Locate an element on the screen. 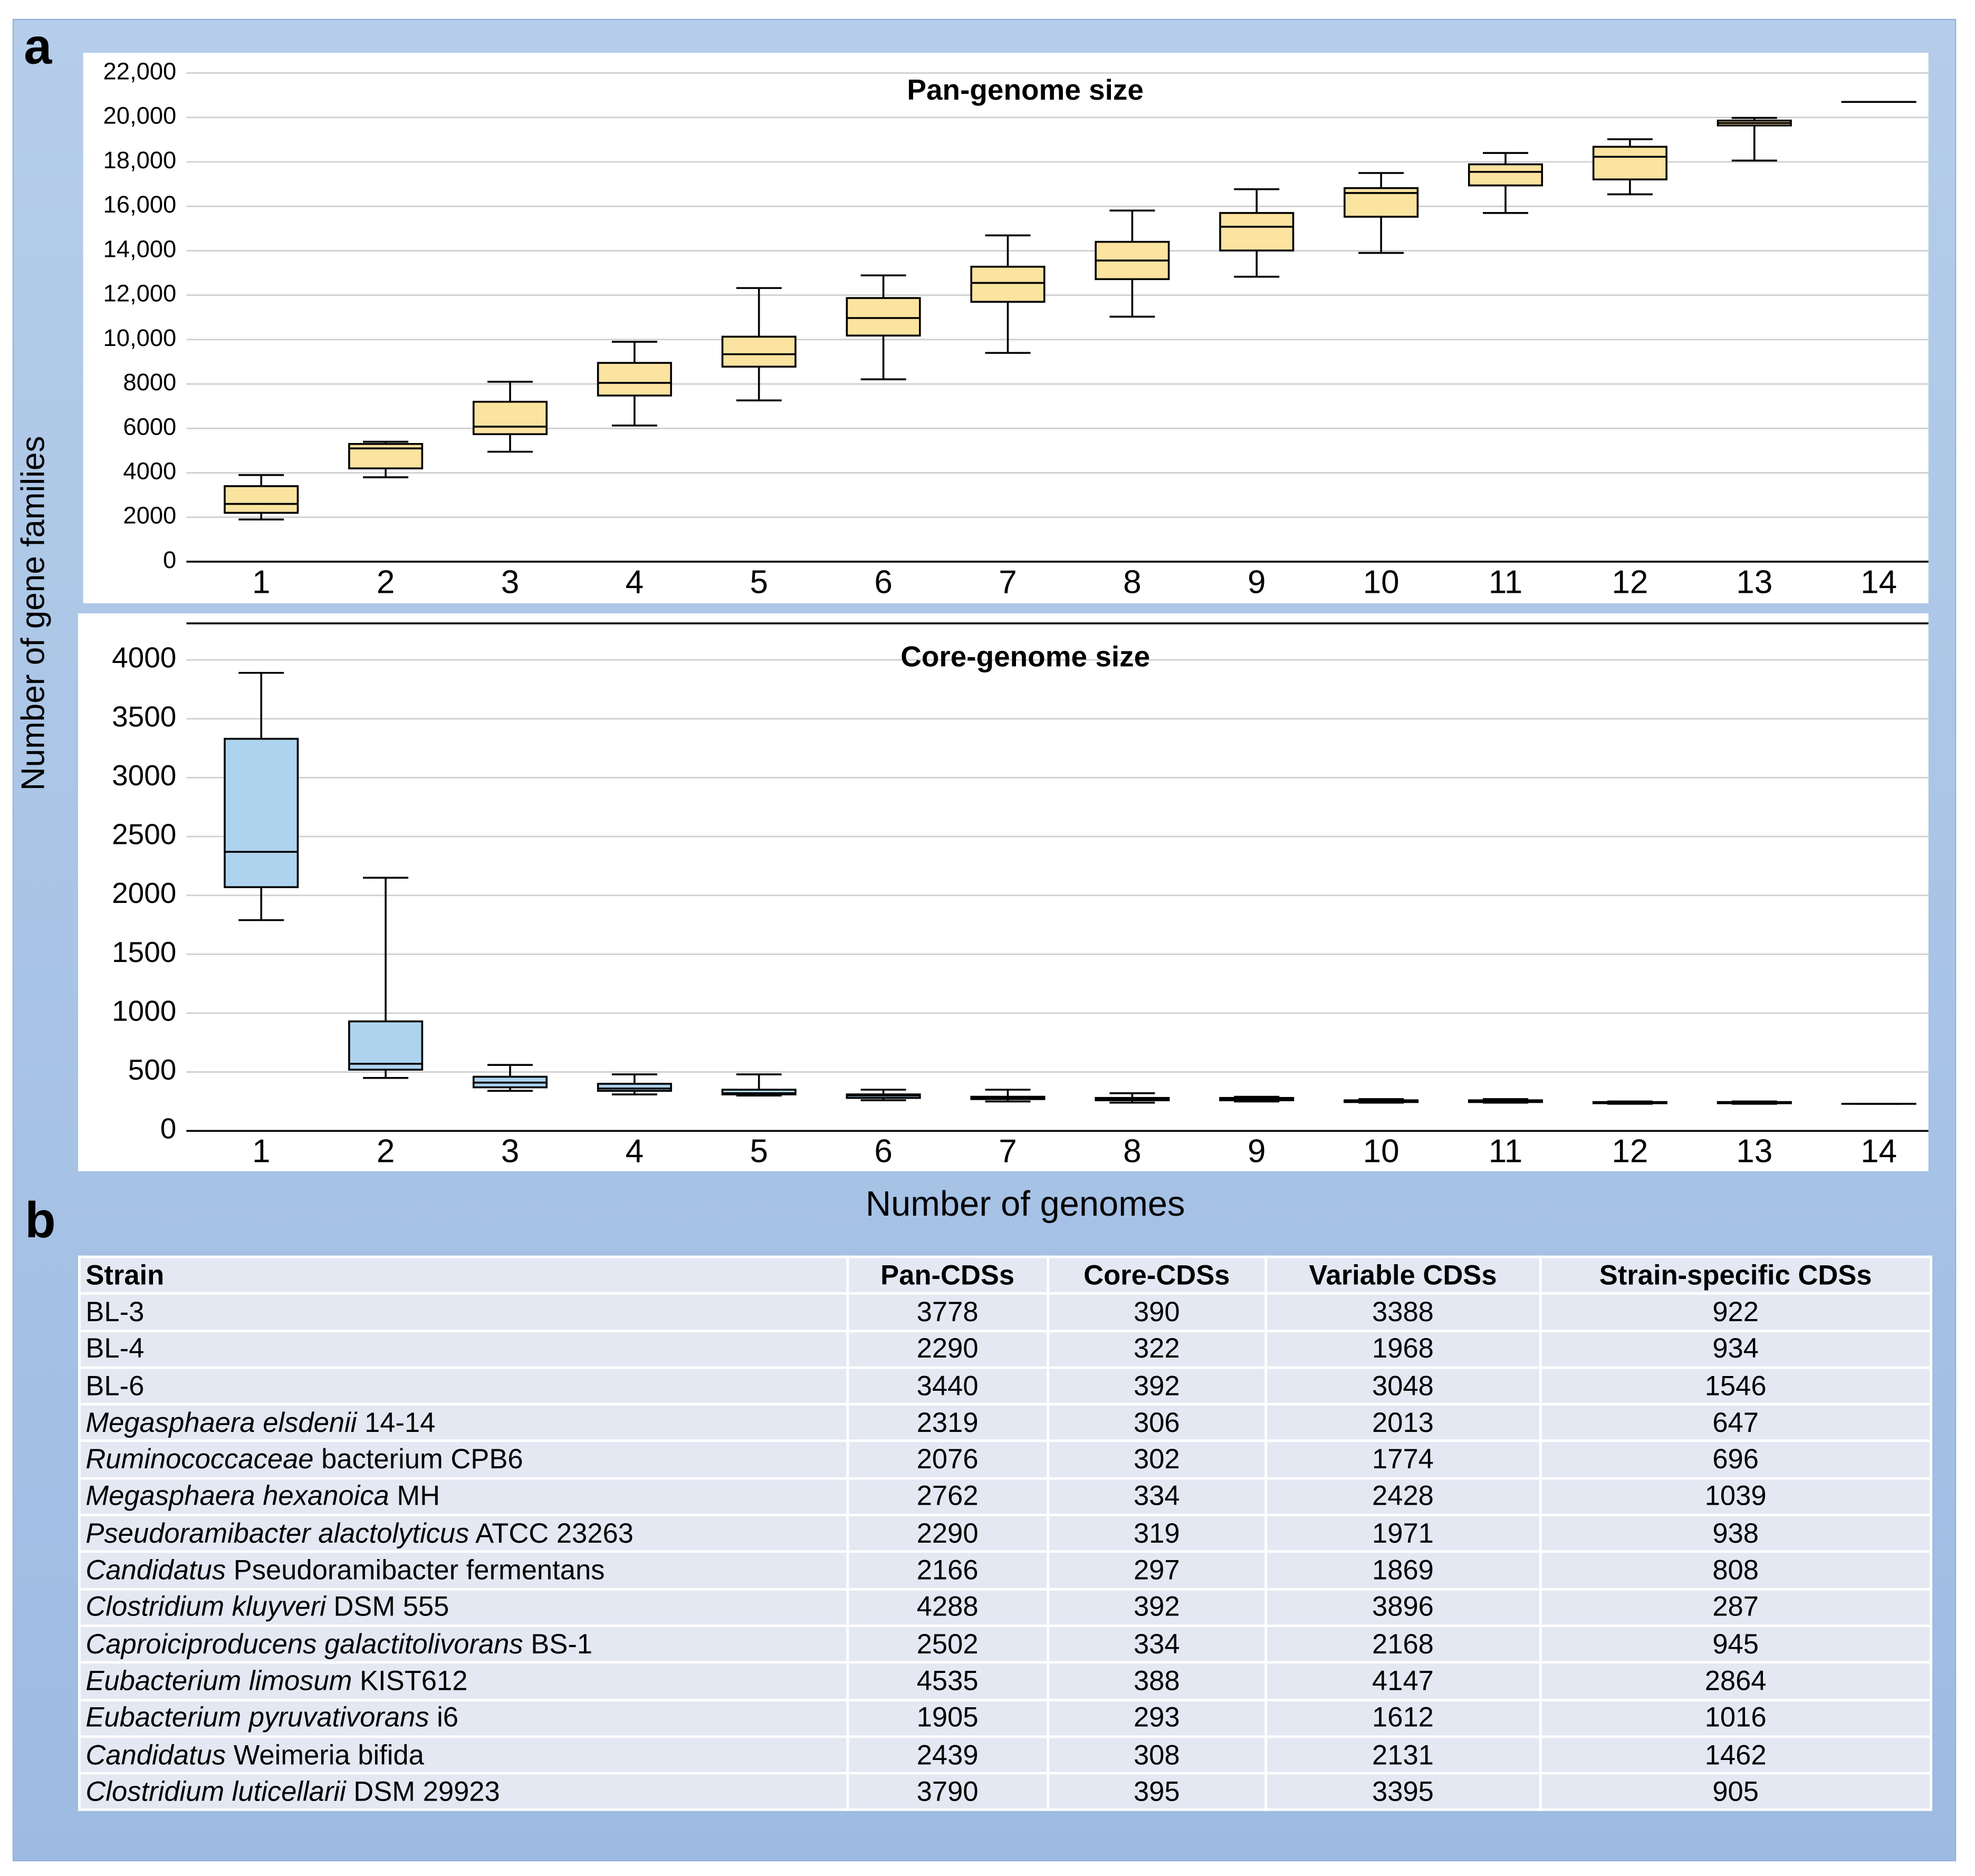  value-cell: 308 is located at coordinates (1157, 1755).